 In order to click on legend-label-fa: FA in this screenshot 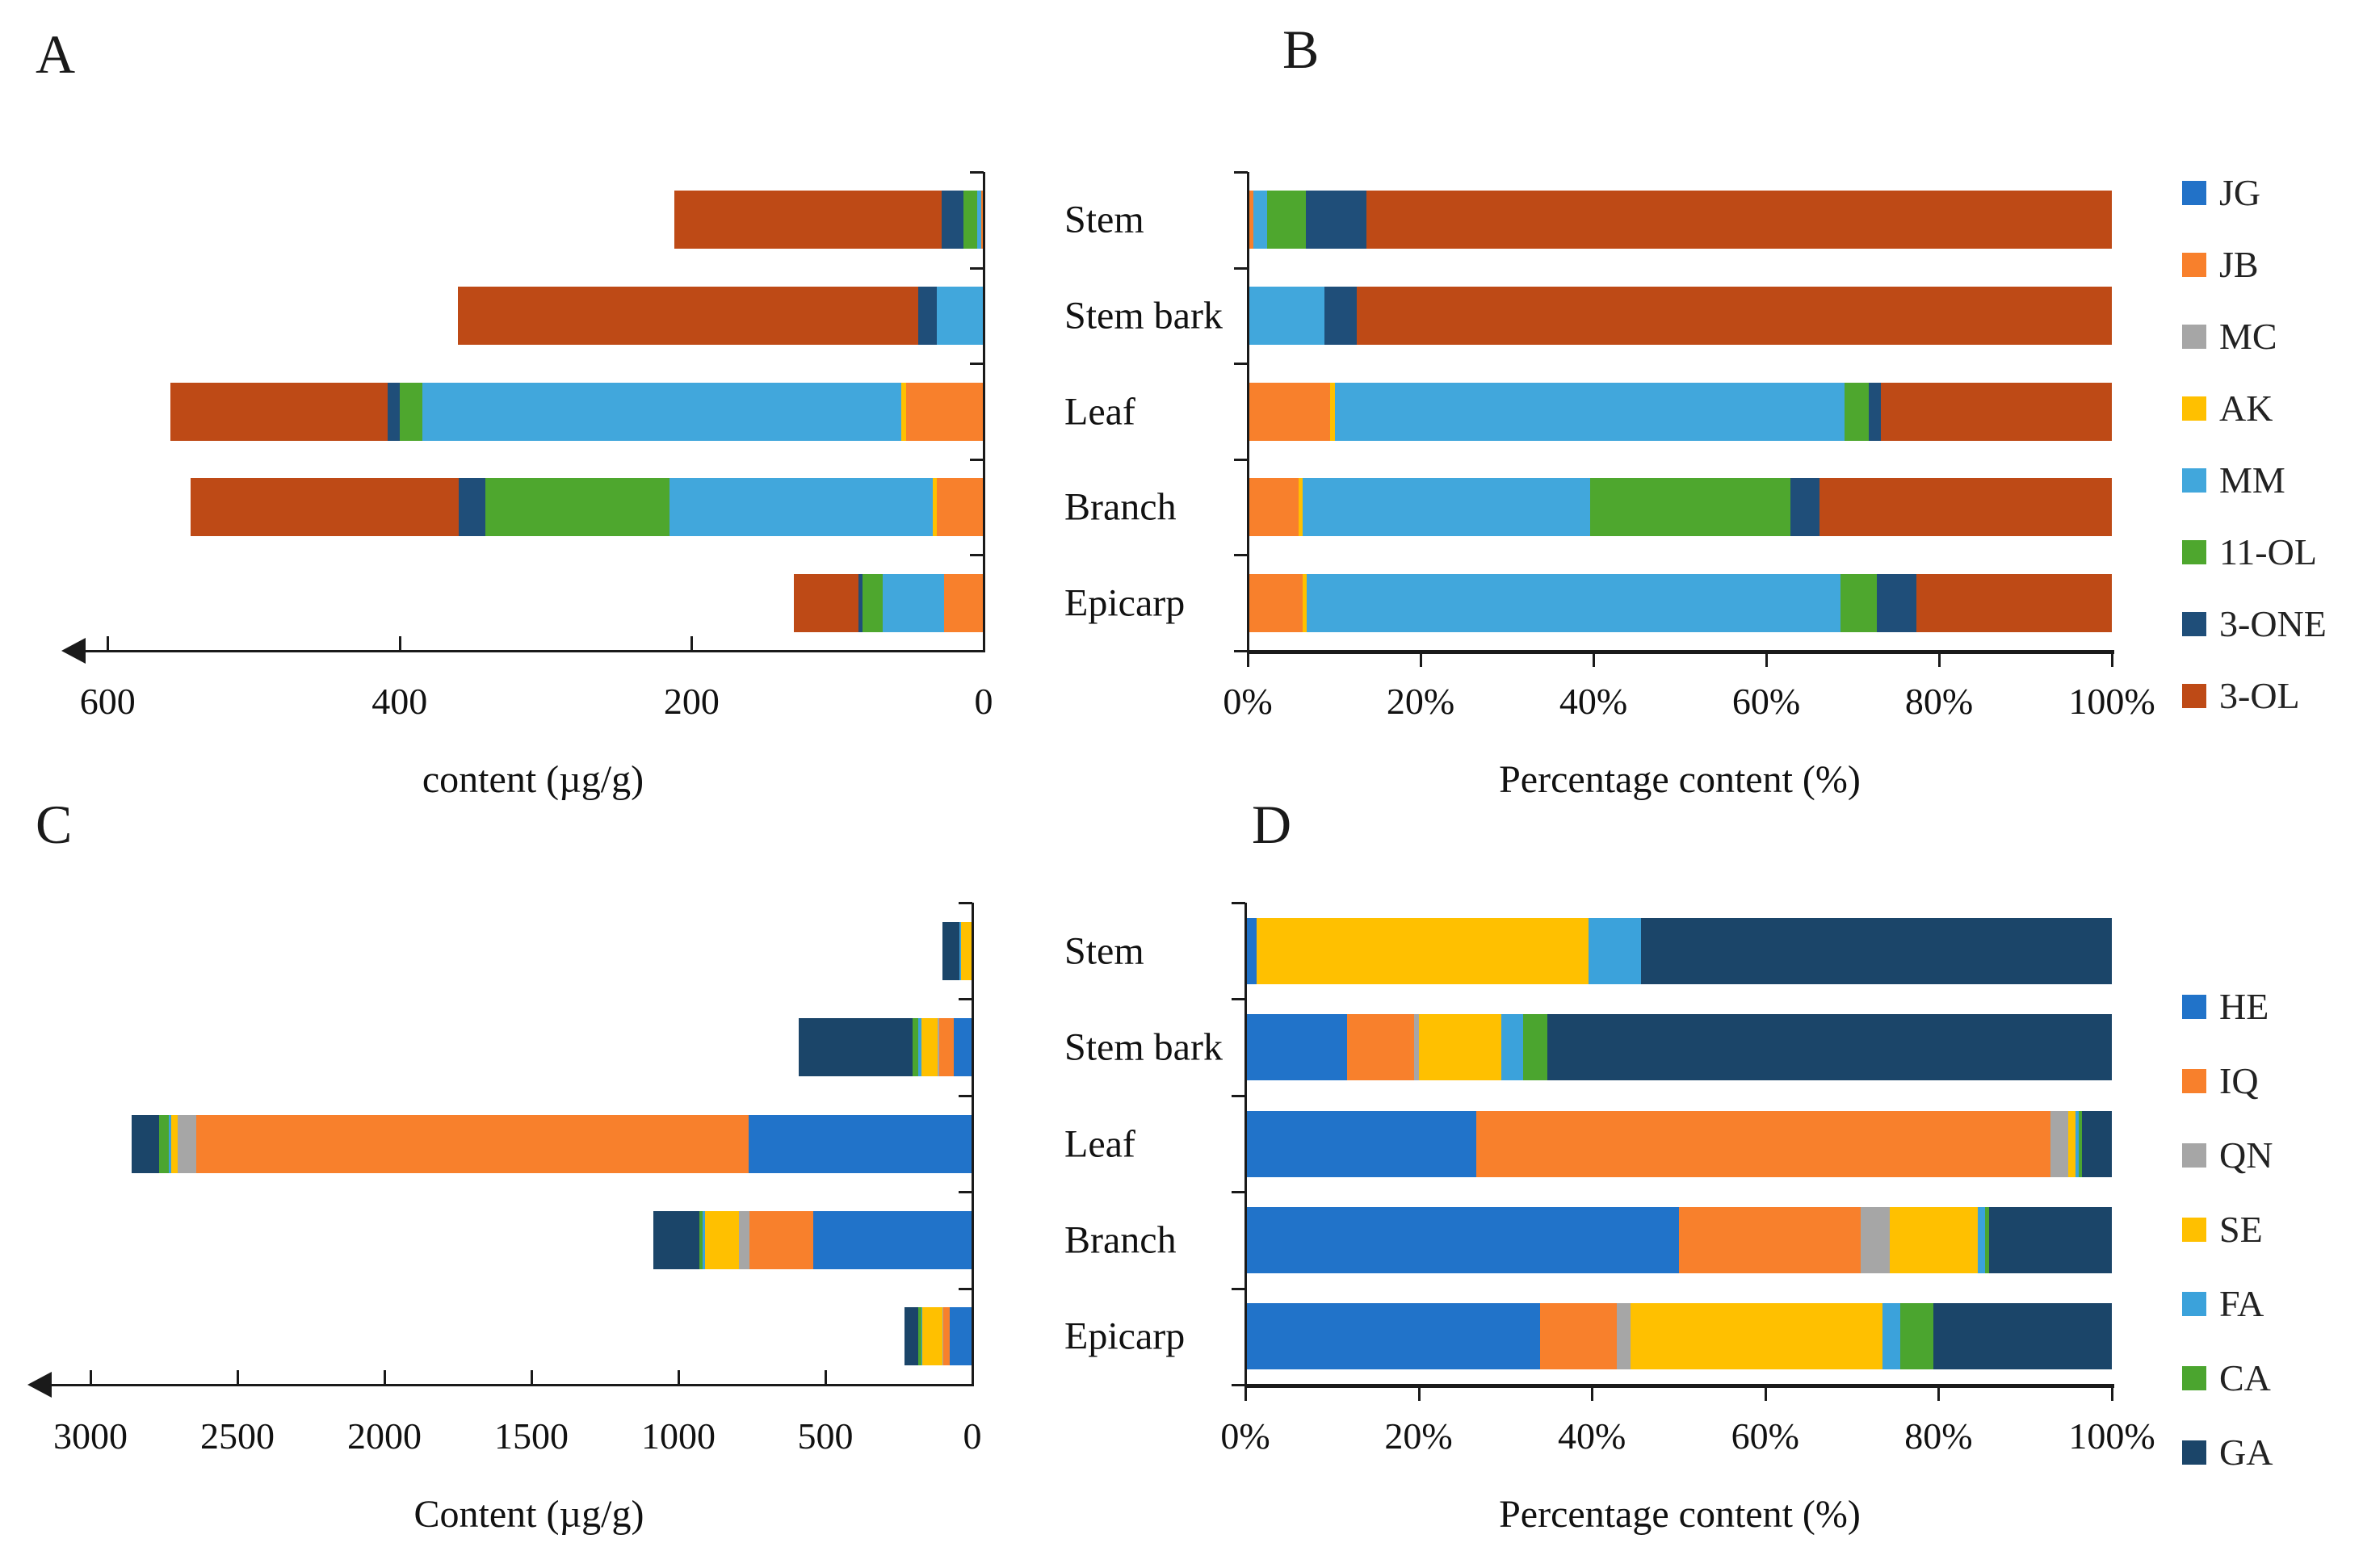, I will do `click(2241, 1303)`.